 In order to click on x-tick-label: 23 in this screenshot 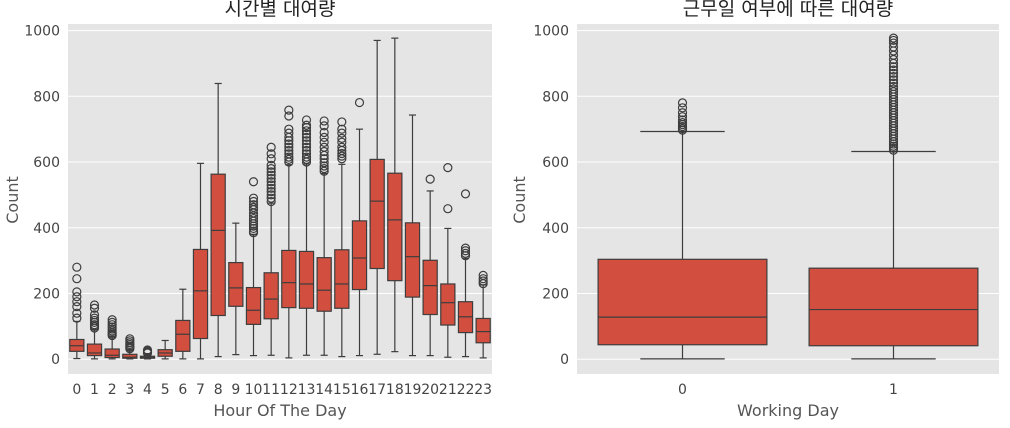, I will do `click(483, 390)`.